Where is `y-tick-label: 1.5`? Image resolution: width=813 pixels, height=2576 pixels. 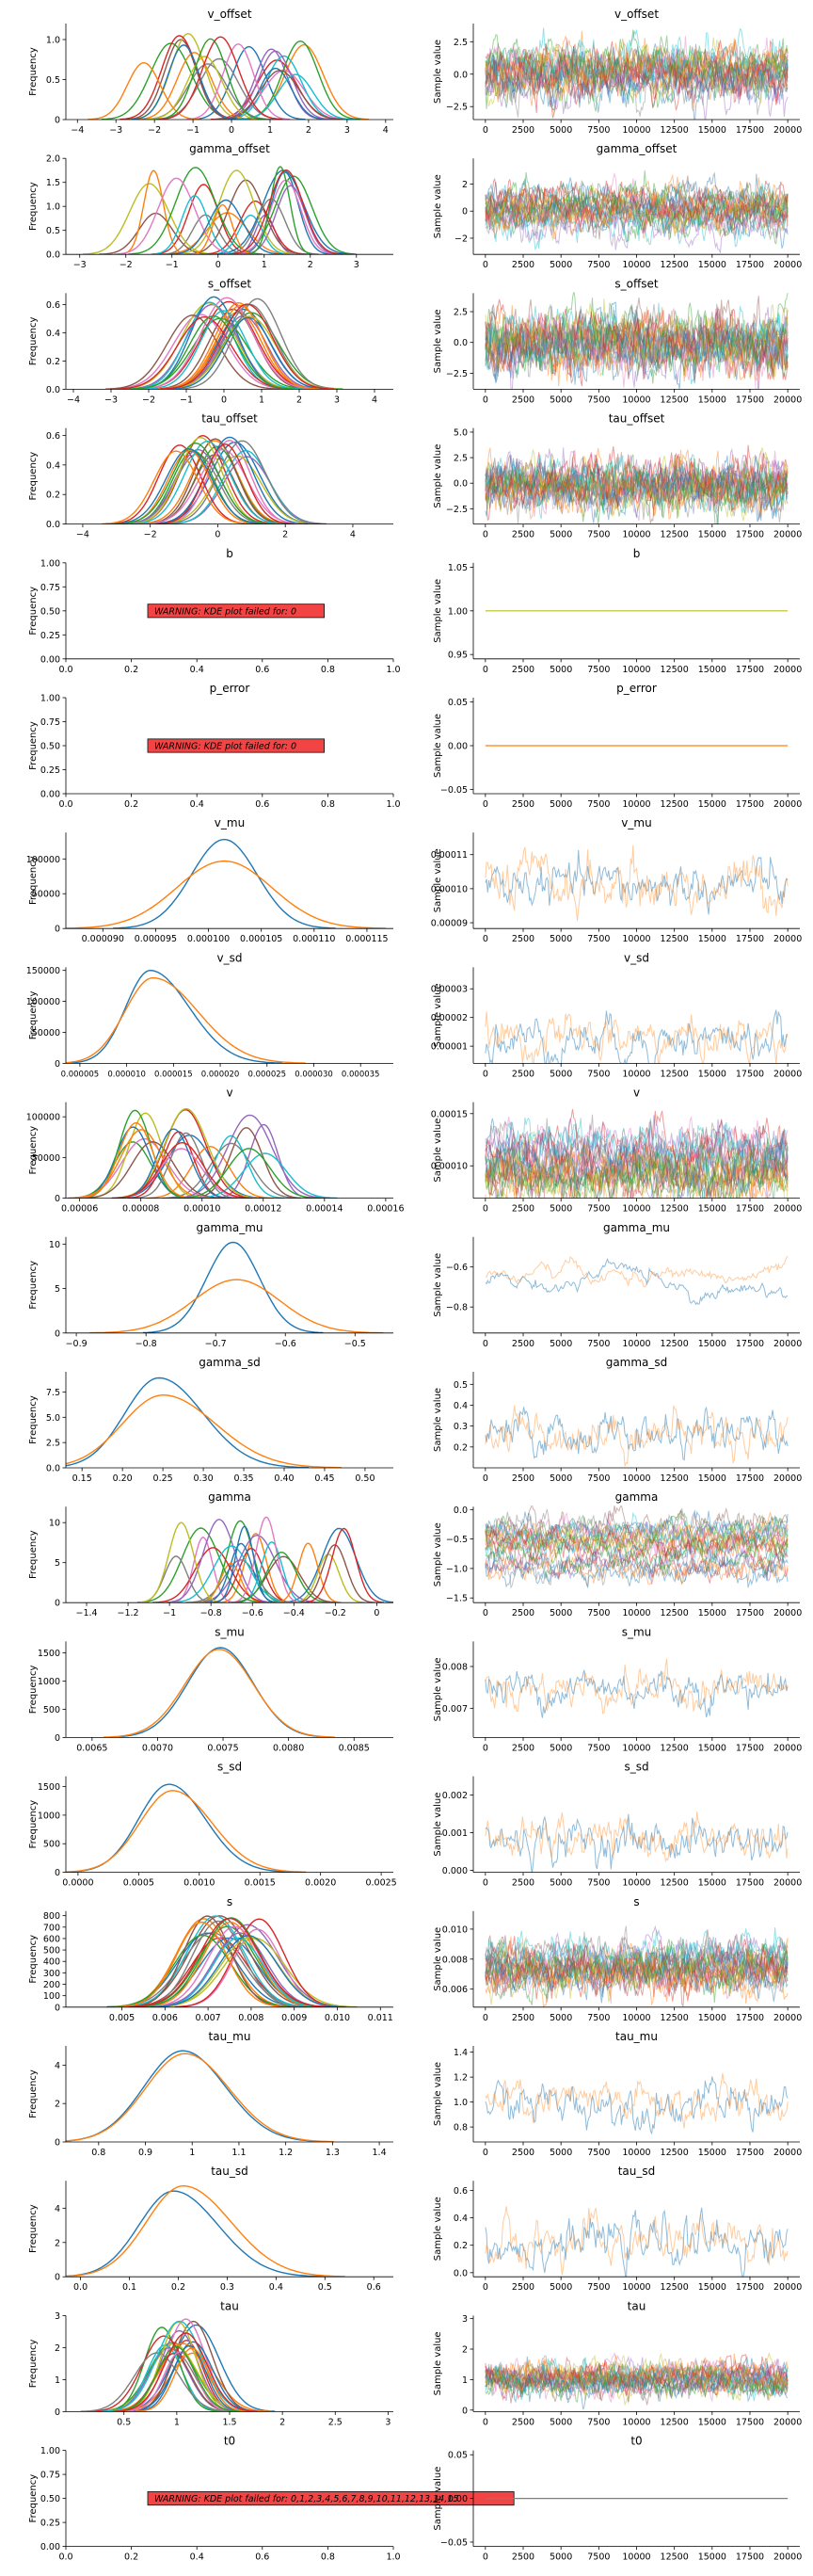
y-tick-label: 1.5 is located at coordinates (53, 183).